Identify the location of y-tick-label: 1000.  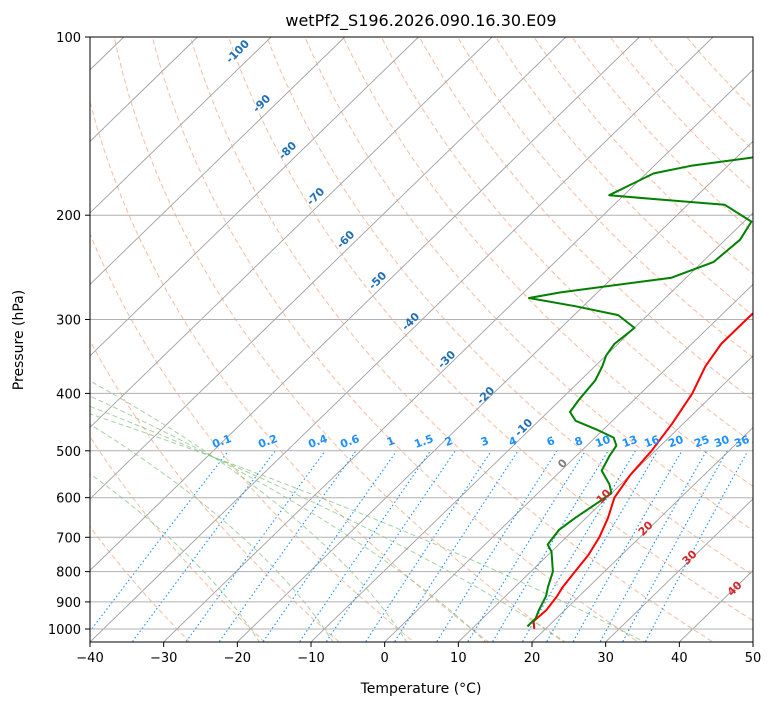
(64, 630).